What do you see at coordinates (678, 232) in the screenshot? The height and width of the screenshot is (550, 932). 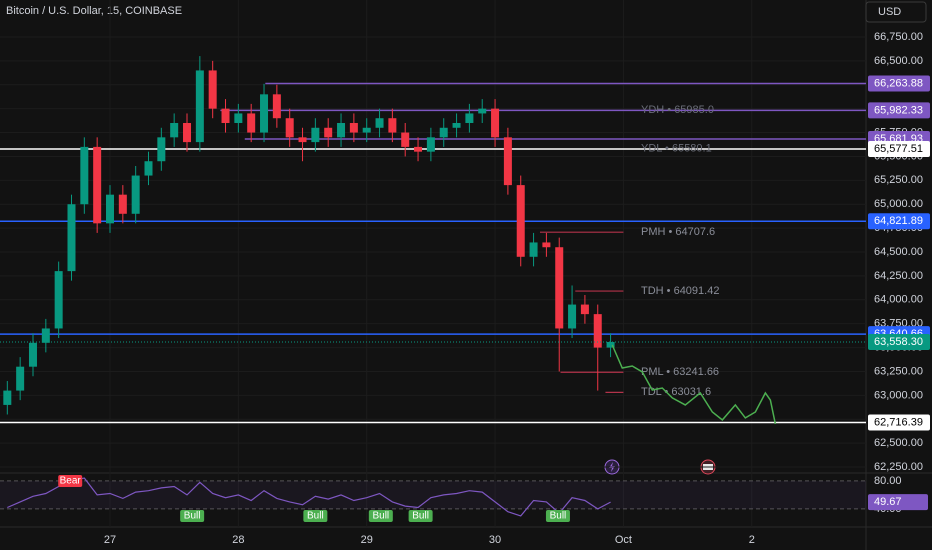 I see `session-label: PMH • 64707.6` at bounding box center [678, 232].